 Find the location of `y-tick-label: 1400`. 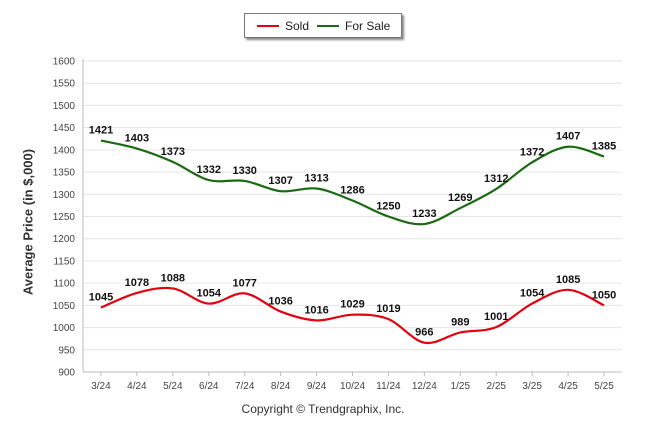

y-tick-label: 1400 is located at coordinates (64, 150).